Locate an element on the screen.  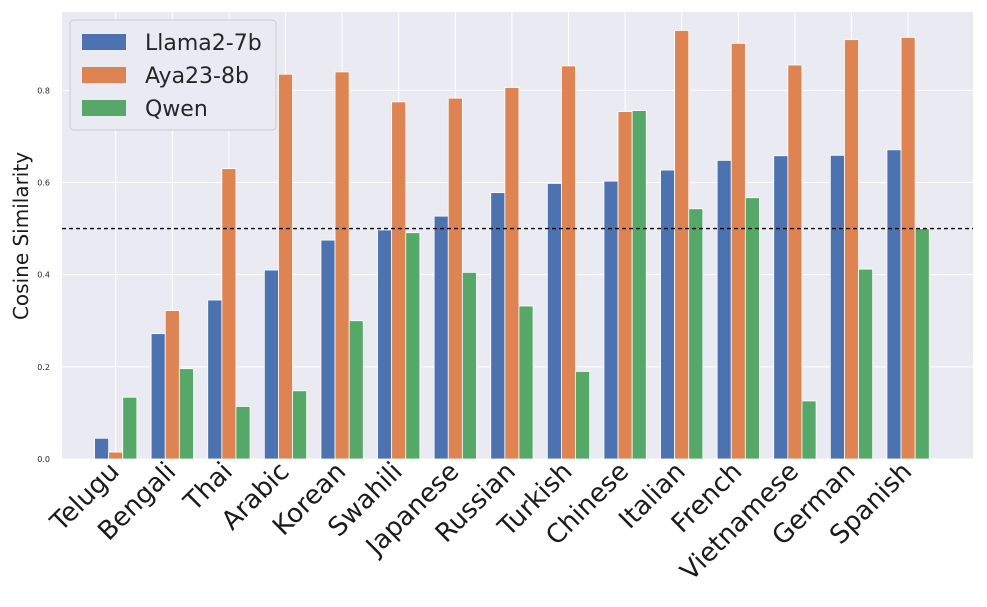
y-tick-label: 0.4 is located at coordinates (43, 275).